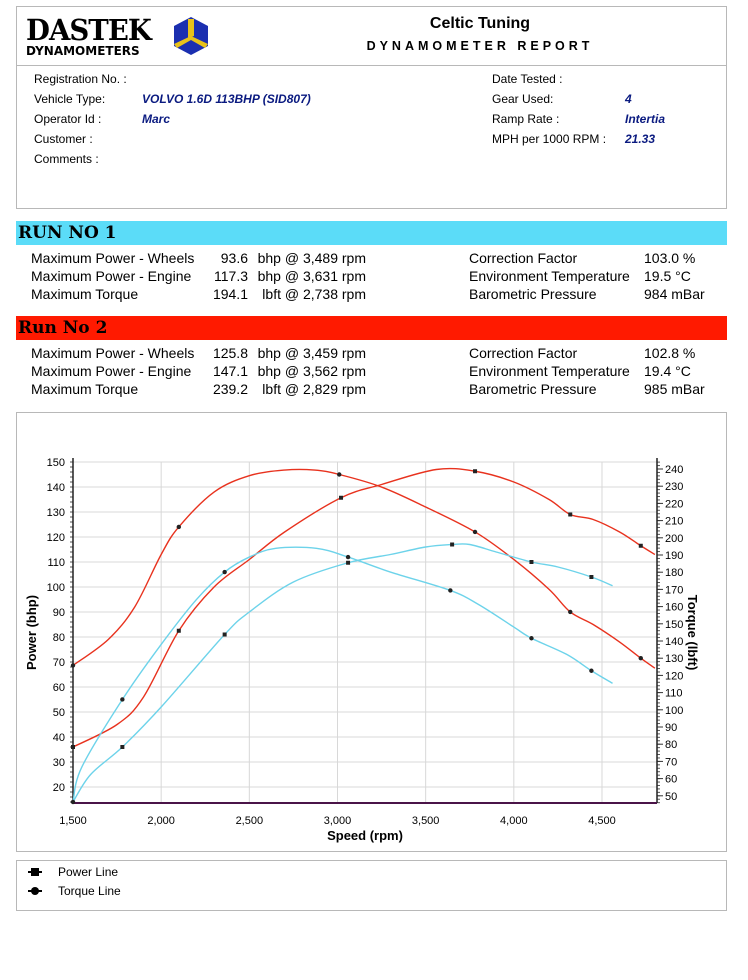 This screenshot has width=748, height=980. I want to click on run-header: Run No 2, so click(371, 328).